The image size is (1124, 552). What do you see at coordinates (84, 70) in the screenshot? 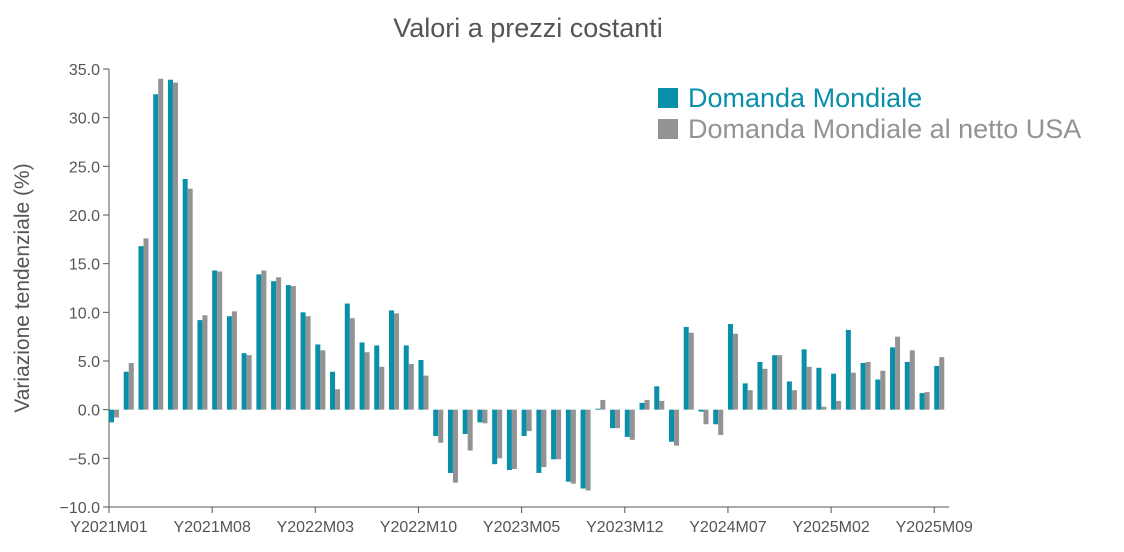
I see `y-tick-label: 35.0` at bounding box center [84, 70].